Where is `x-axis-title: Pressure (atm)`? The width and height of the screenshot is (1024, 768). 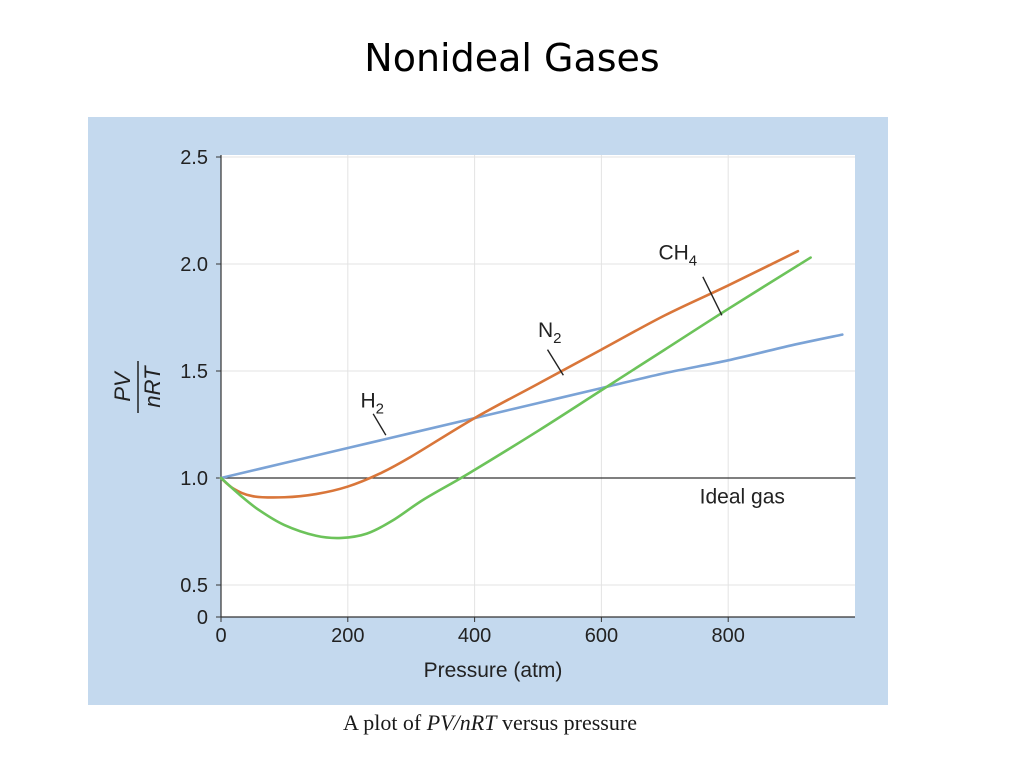
x-axis-title: Pressure (atm) is located at coordinates (493, 670).